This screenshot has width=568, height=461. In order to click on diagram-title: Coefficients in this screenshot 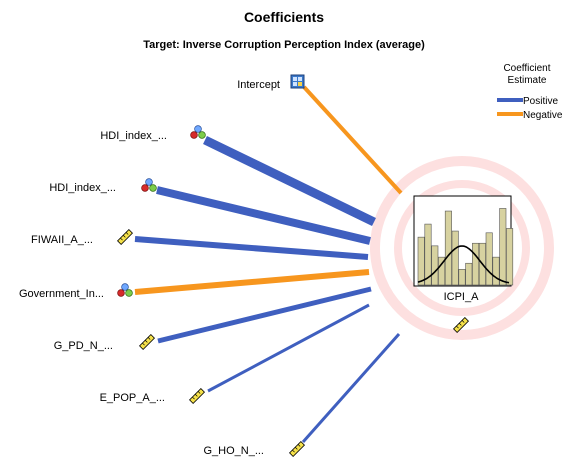, I will do `click(284, 17)`.